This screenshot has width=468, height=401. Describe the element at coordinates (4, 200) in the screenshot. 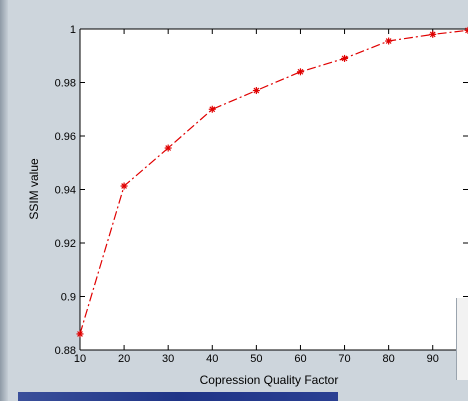

I see `window-left-edge` at that location.